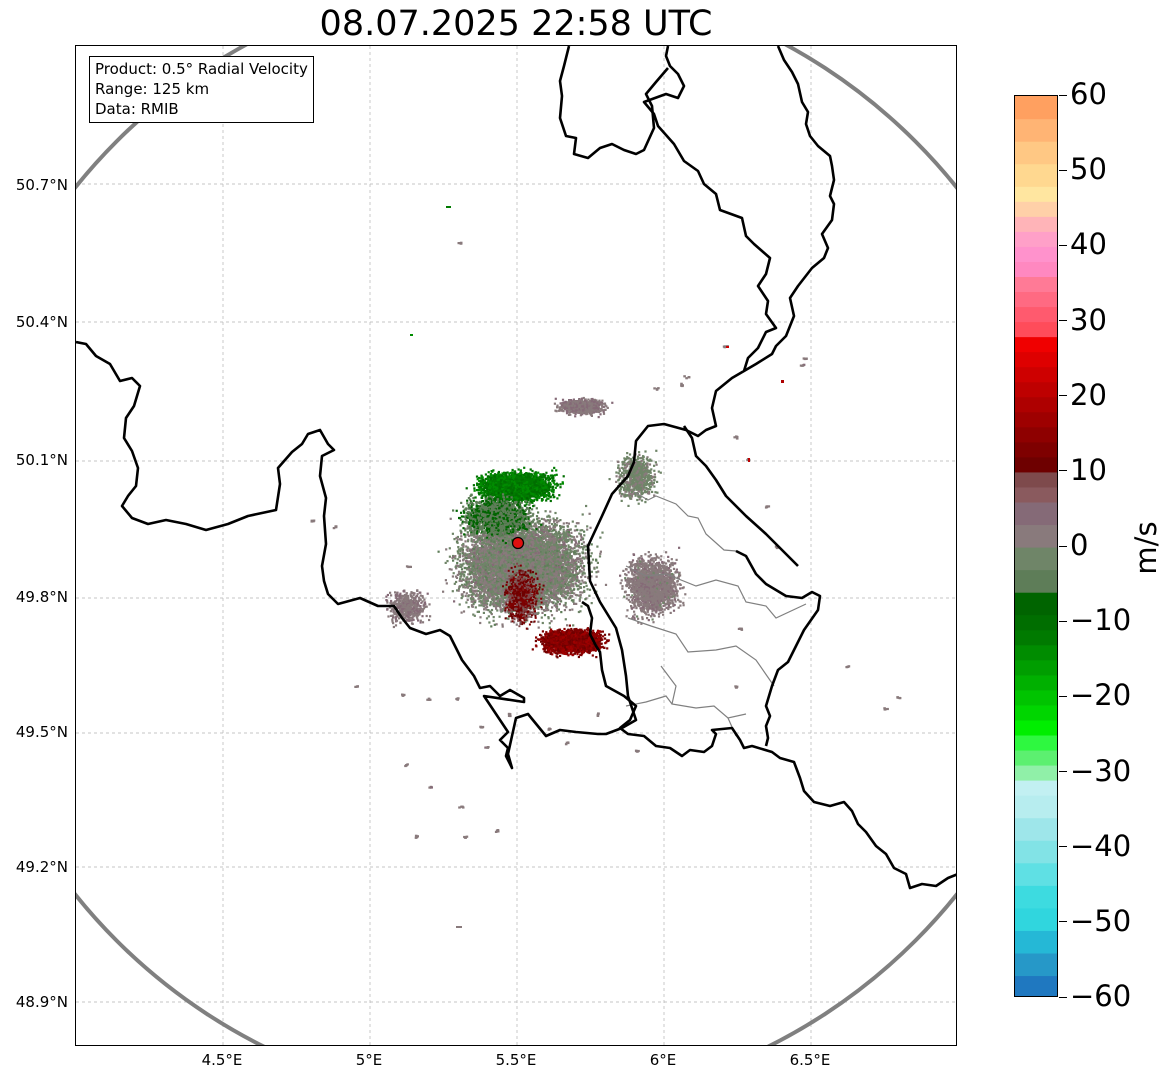 The height and width of the screenshot is (1081, 1171). I want to click on colorbar-gradient, so click(1036, 546).